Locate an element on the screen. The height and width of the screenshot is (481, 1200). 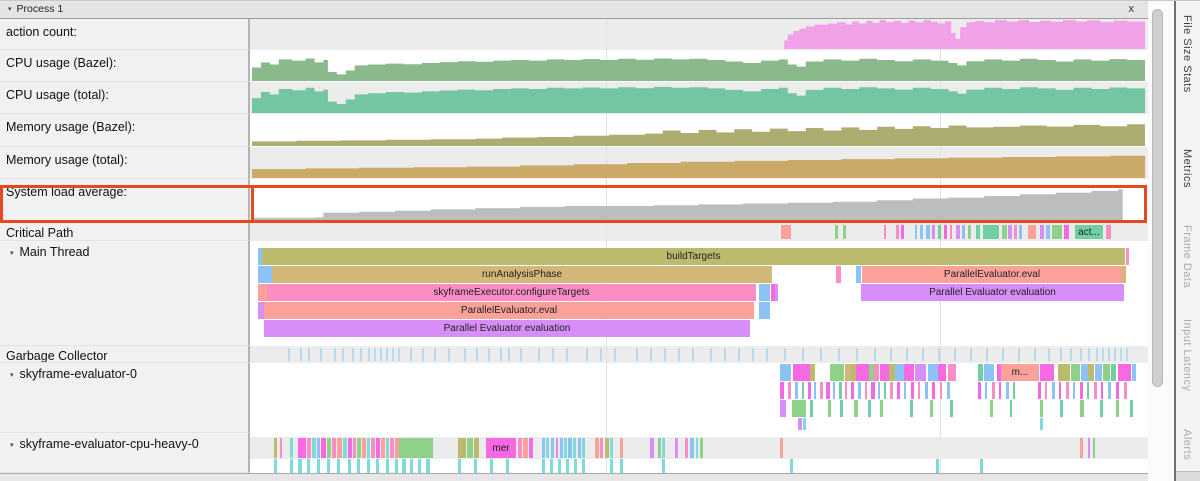
collapse-triangle-icon: ▾ is located at coordinates (12, 445).